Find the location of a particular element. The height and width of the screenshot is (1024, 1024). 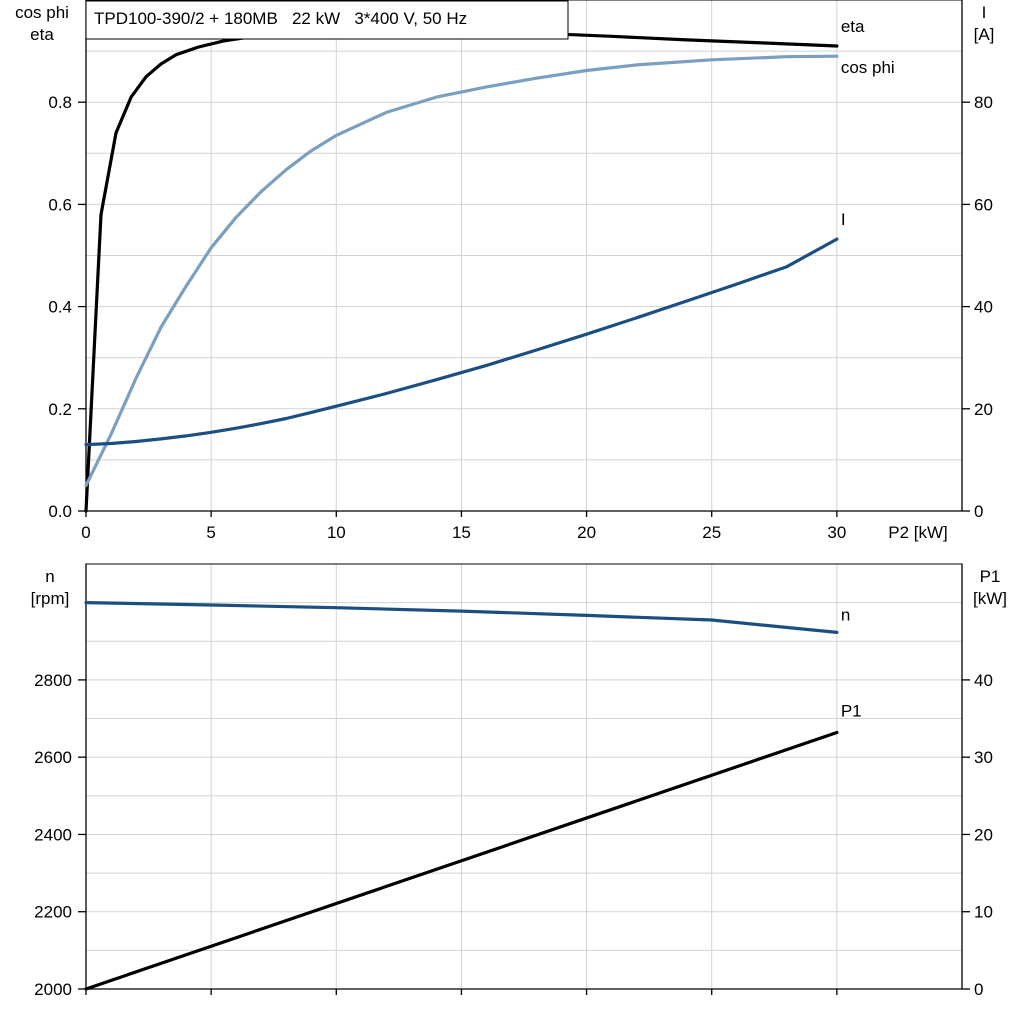

x-tick-label: 10 is located at coordinates (336, 532).